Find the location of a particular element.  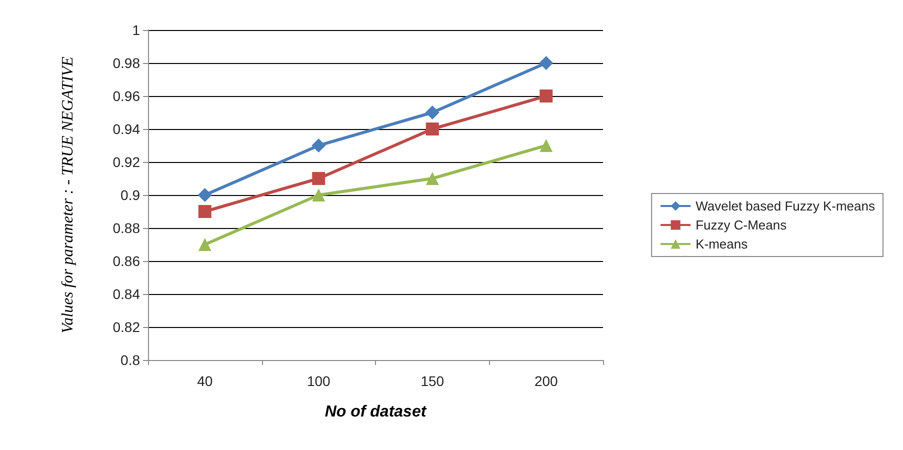

y-tick-label: 0.8 is located at coordinates (130, 360).